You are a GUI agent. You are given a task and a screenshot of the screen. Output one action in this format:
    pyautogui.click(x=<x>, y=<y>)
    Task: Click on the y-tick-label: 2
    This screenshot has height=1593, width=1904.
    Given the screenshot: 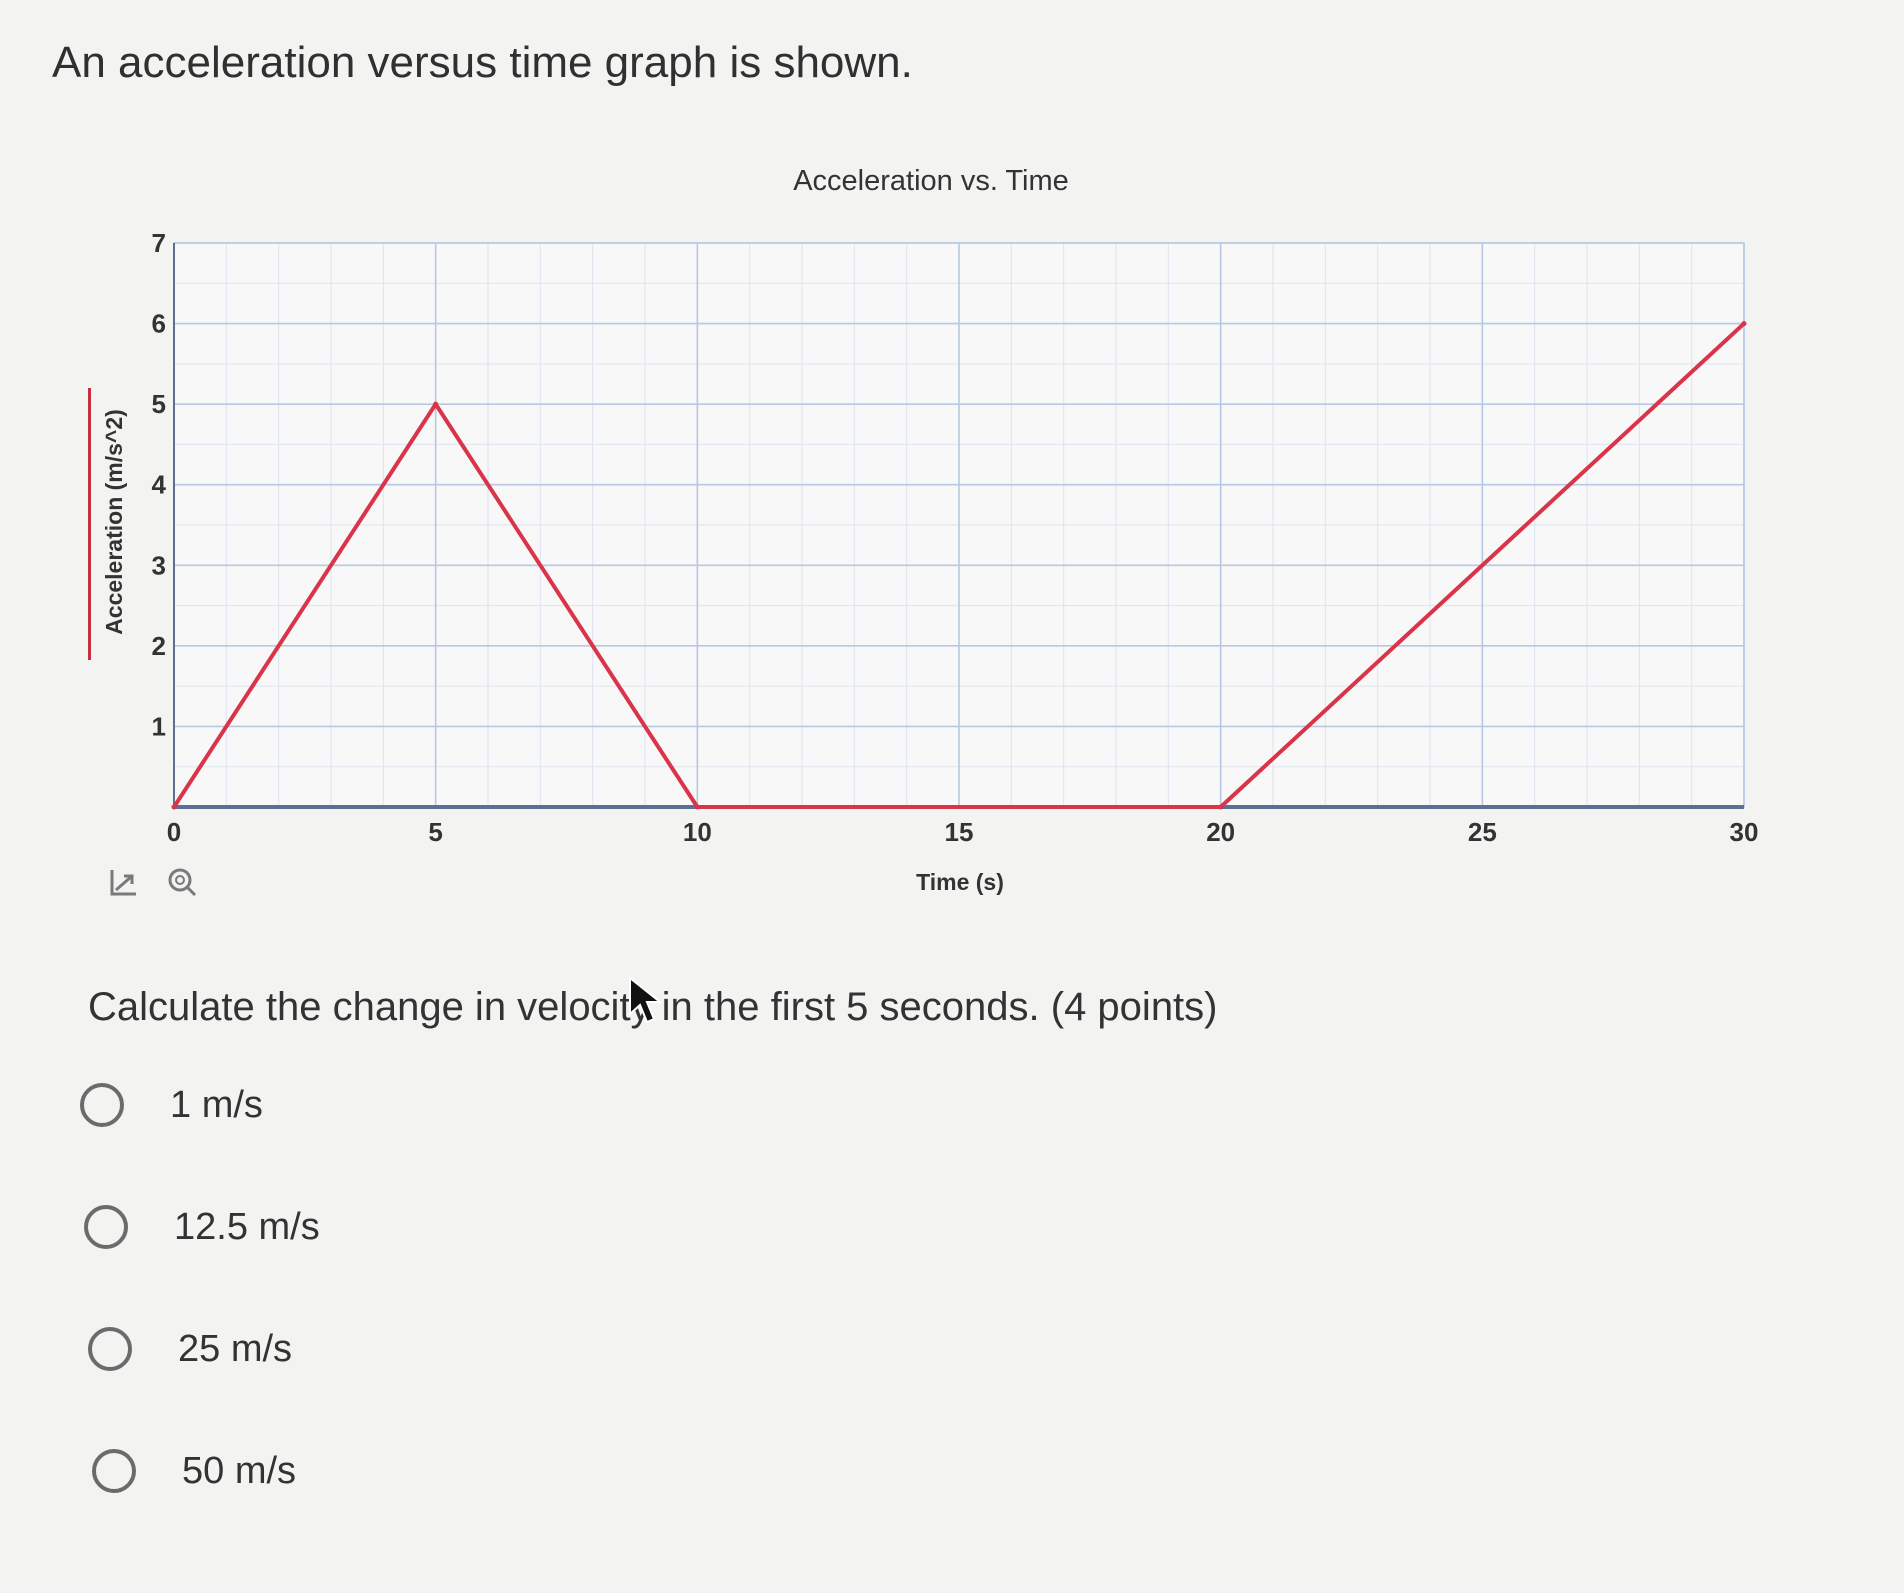 What is the action you would take?
    pyautogui.click(x=159, y=646)
    